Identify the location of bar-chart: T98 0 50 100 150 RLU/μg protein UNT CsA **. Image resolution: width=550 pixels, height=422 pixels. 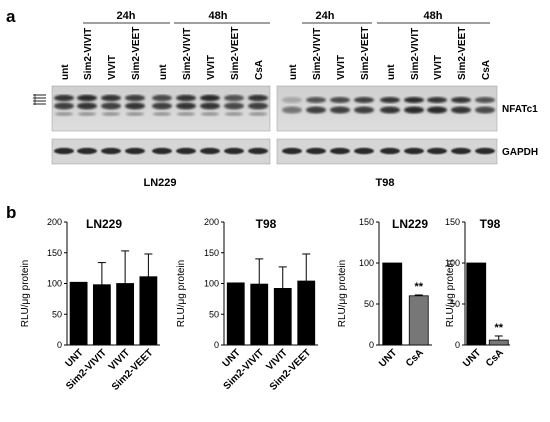
(477, 293).